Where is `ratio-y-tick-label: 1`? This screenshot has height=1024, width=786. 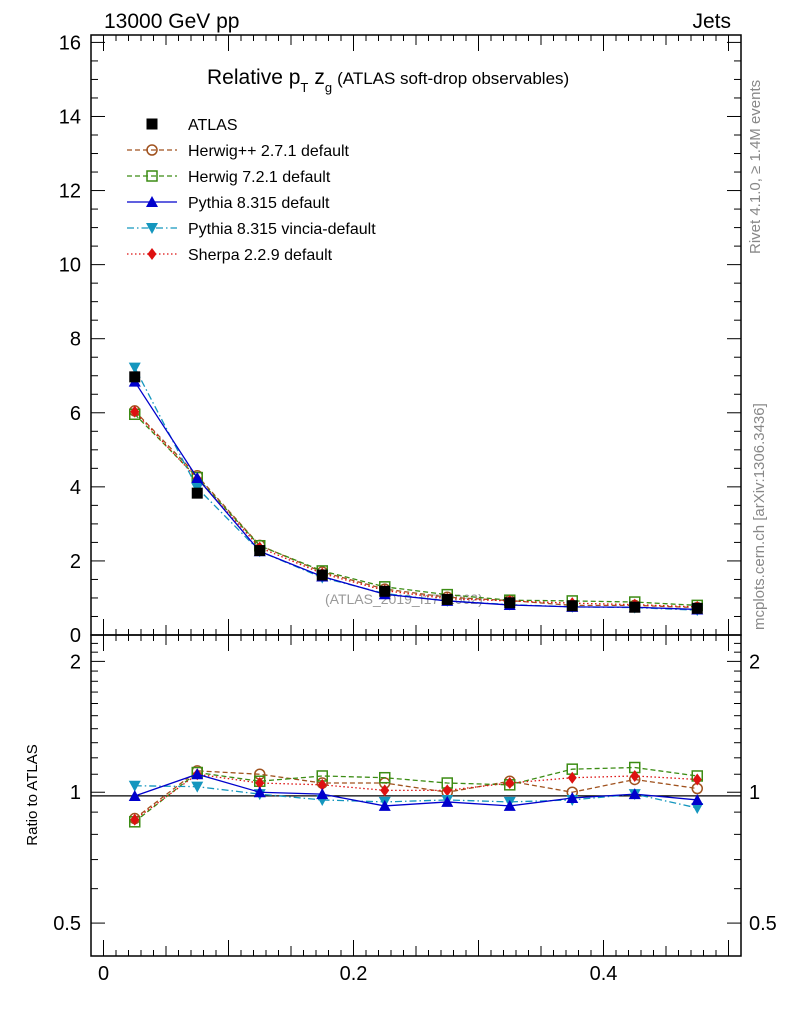 ratio-y-tick-label: 1 is located at coordinates (75, 793).